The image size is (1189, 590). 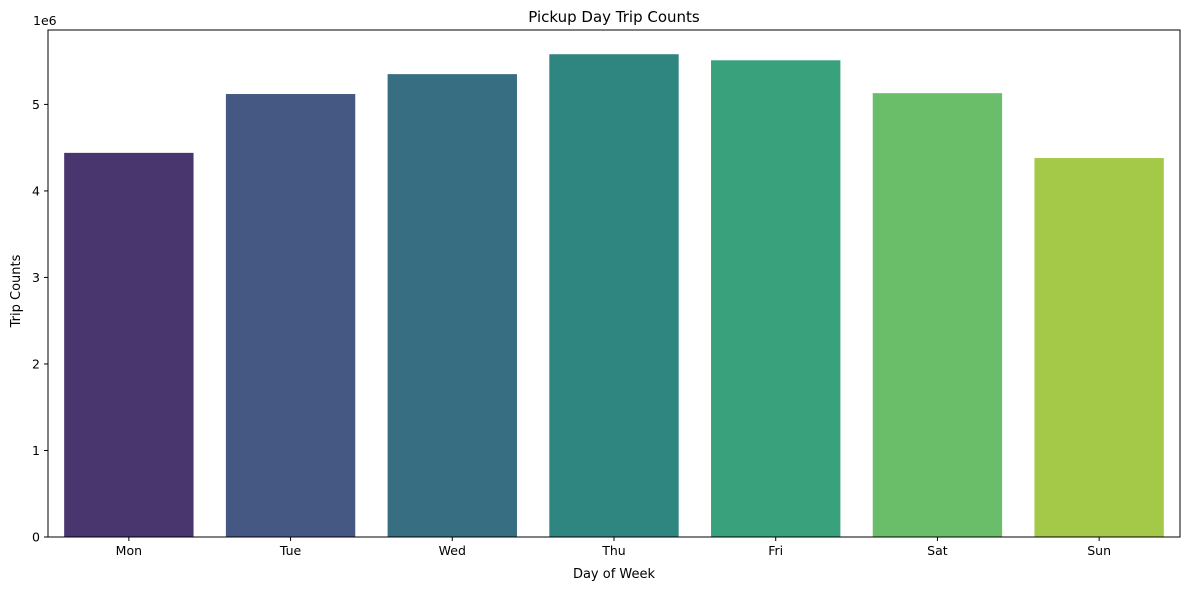 I want to click on bar-sat, so click(x=937, y=315).